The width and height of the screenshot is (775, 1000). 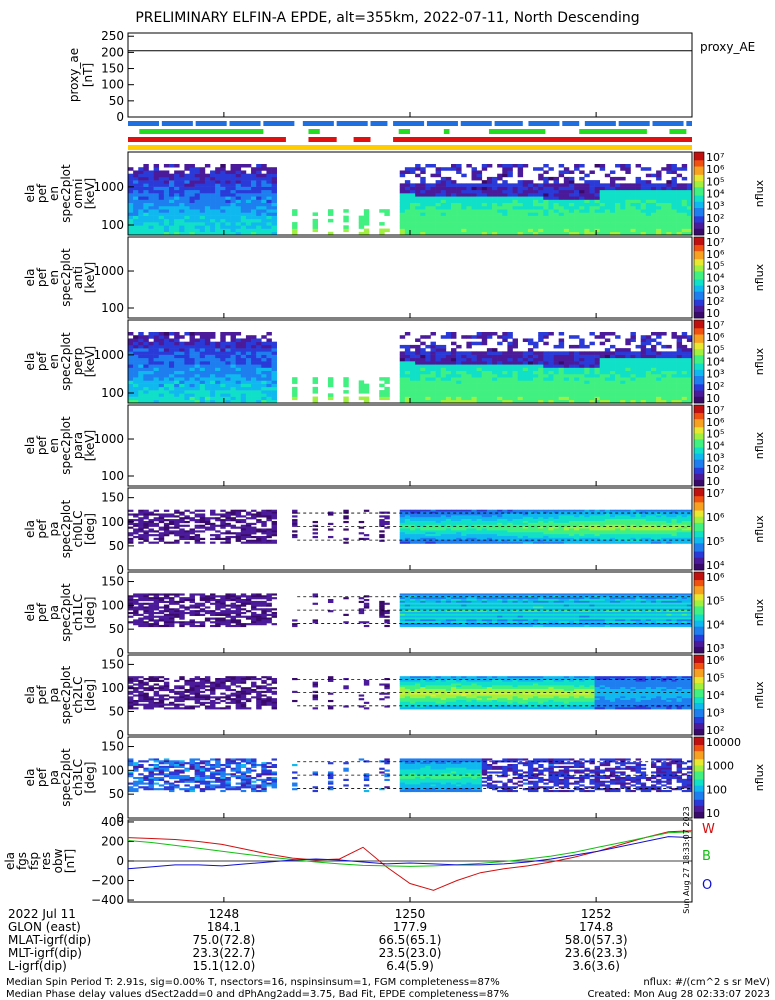 I want to click on panel-ylabel: perp, so click(x=78, y=362).